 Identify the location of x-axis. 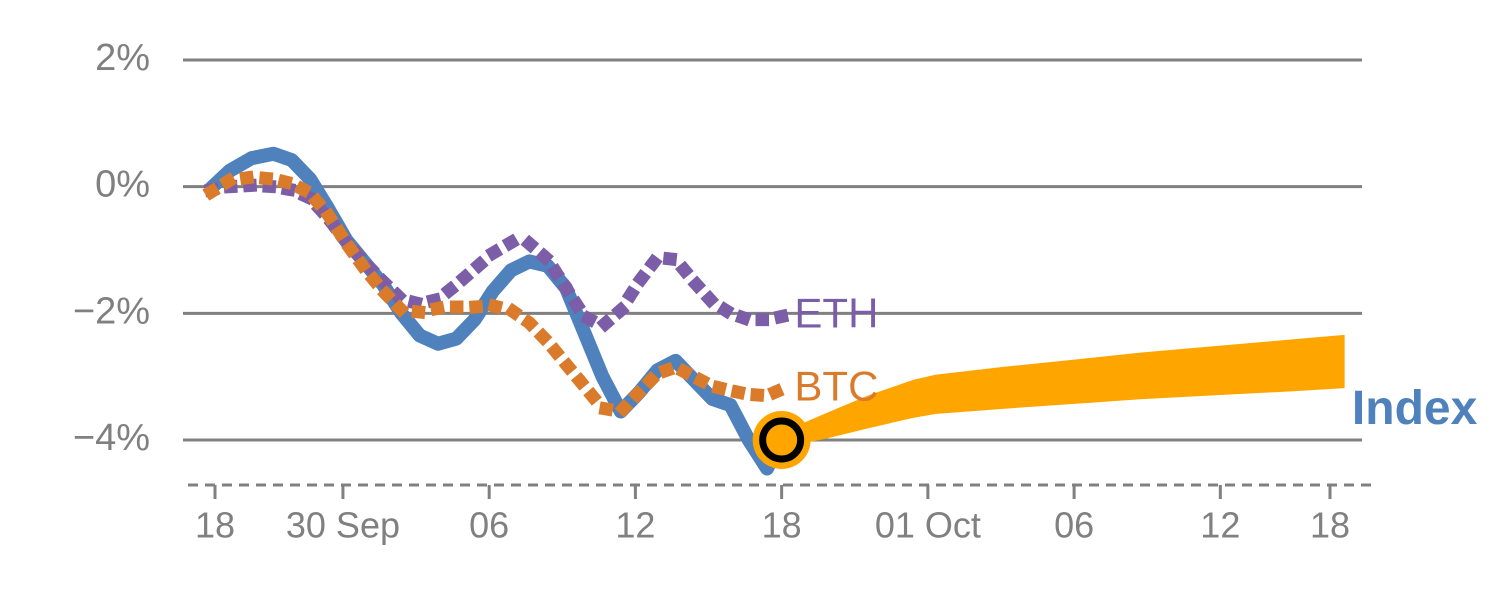
(780, 491).